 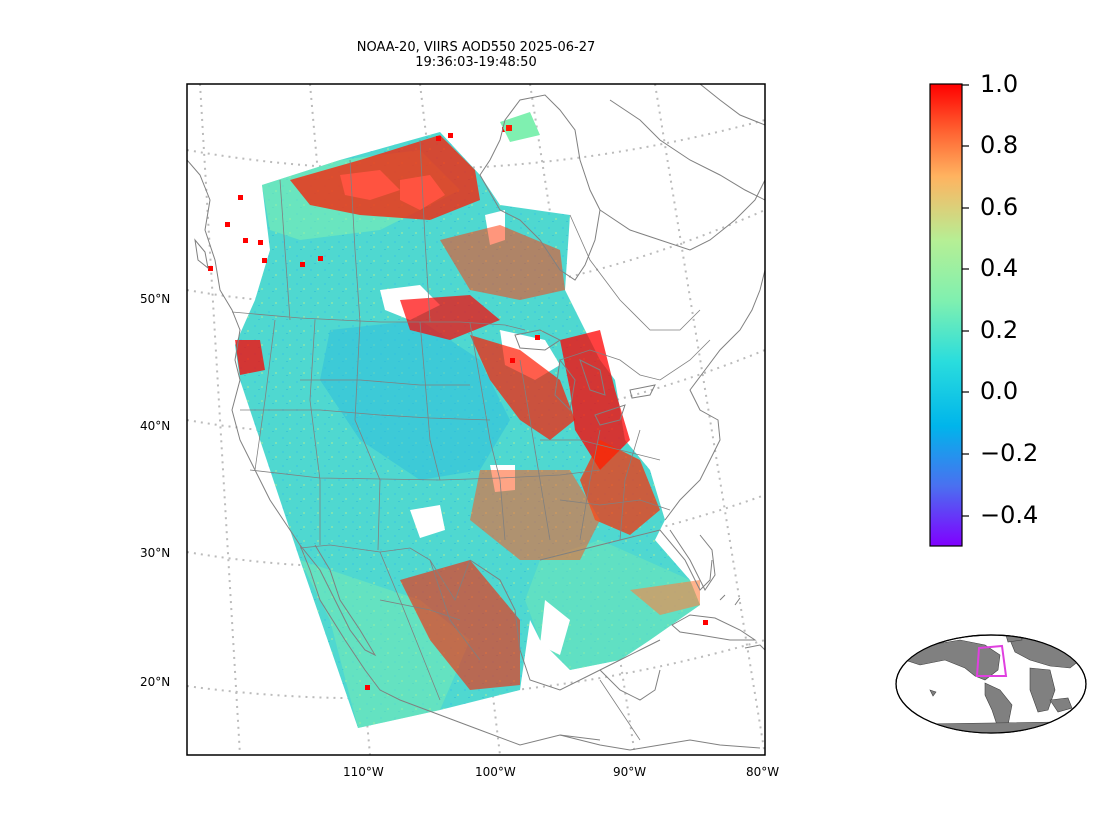 What do you see at coordinates (991, 660) in the screenshot?
I see `inset-region-box` at bounding box center [991, 660].